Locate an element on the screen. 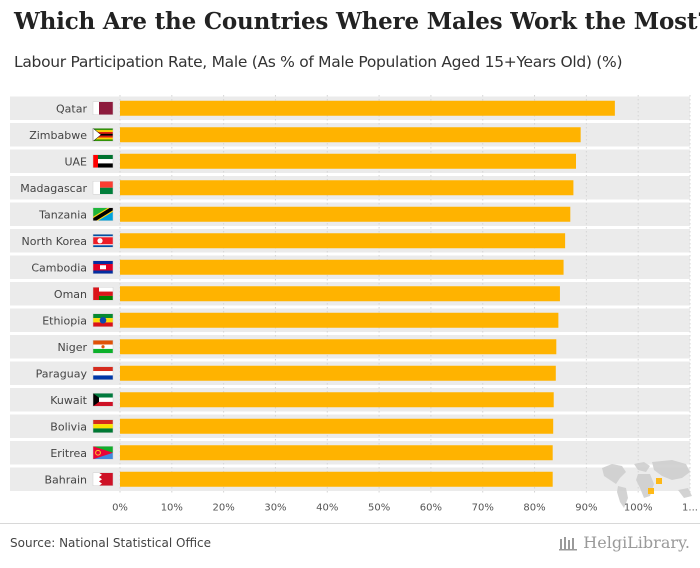  logo-text: HelgiLibrary. is located at coordinates (636, 542).